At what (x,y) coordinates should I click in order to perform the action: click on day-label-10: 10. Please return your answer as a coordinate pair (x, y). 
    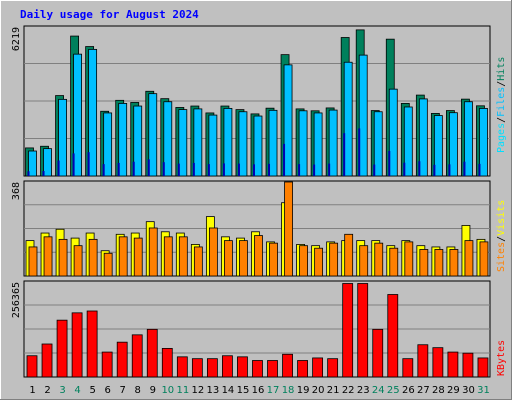
    Looking at the image, I should click on (167, 390).